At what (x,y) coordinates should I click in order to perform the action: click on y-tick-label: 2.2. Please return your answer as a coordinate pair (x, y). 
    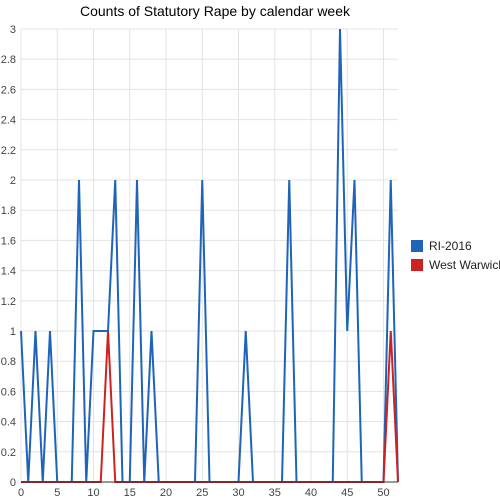
    Looking at the image, I should click on (8, 151).